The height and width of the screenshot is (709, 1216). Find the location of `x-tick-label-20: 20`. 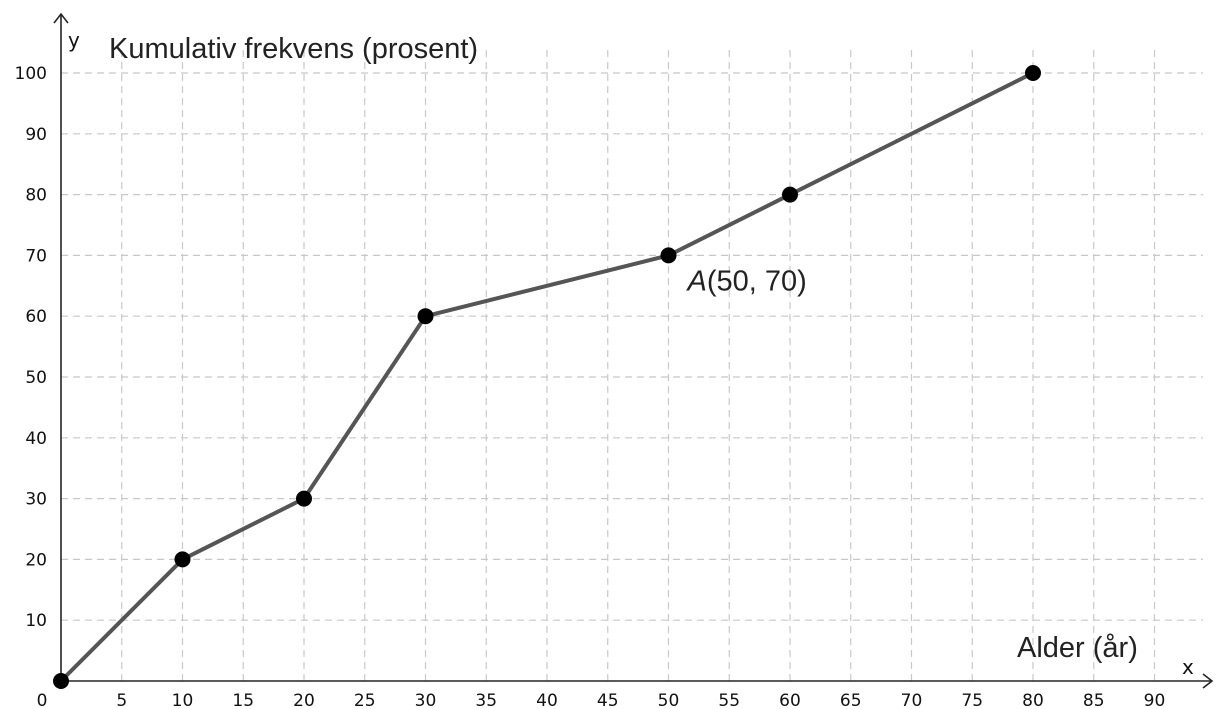

x-tick-label-20: 20 is located at coordinates (304, 700).